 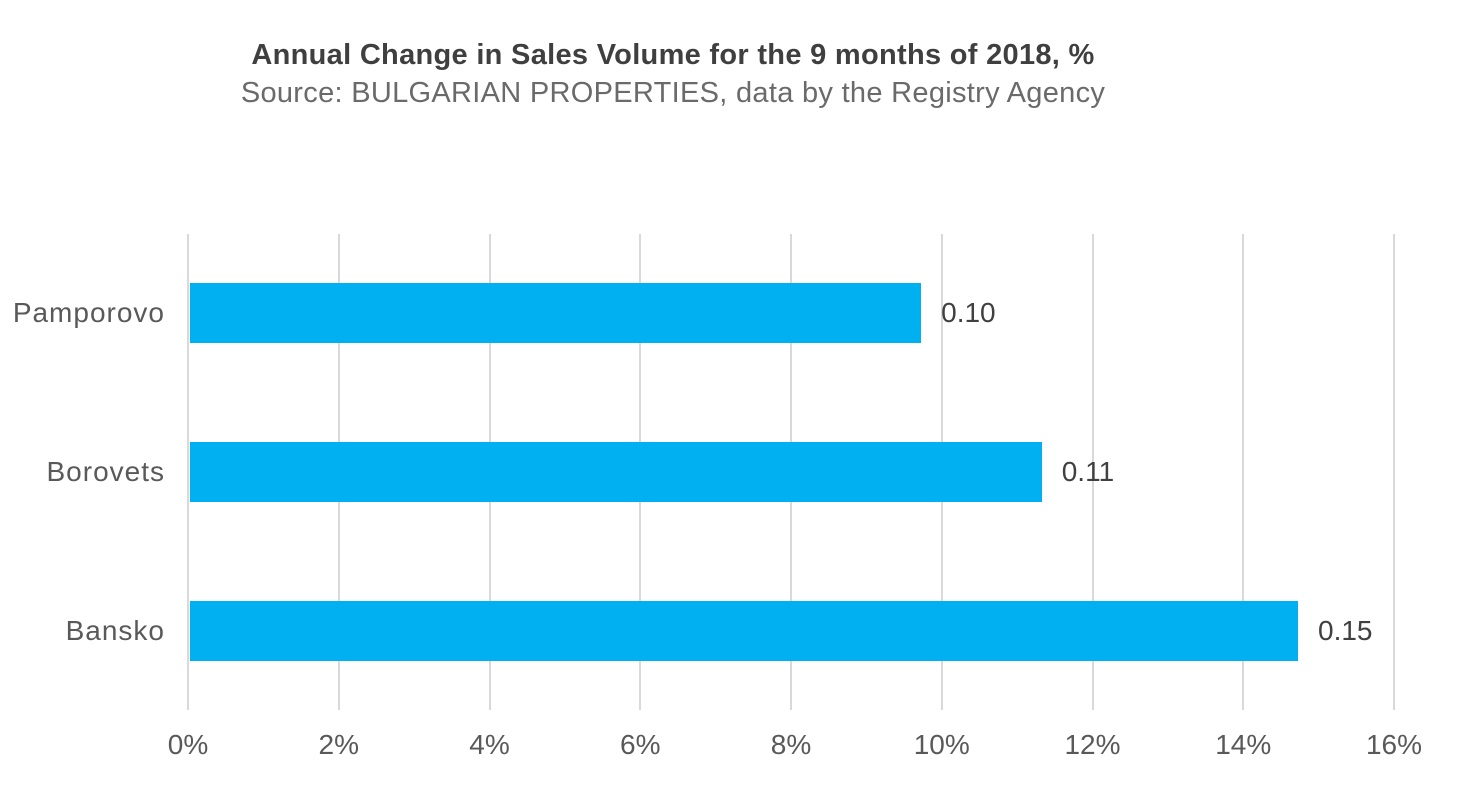 What do you see at coordinates (1345, 630) in the screenshot?
I see `data-label-bansko: 0.15` at bounding box center [1345, 630].